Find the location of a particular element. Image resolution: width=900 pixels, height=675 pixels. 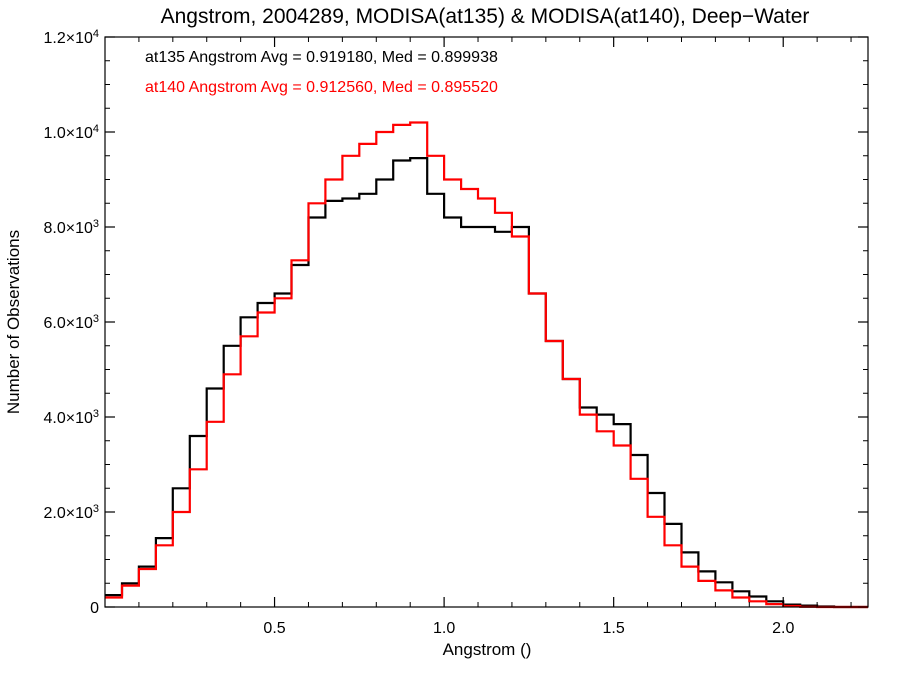

y-tick-label-4: 8.0×10³ is located at coordinates (71, 227).